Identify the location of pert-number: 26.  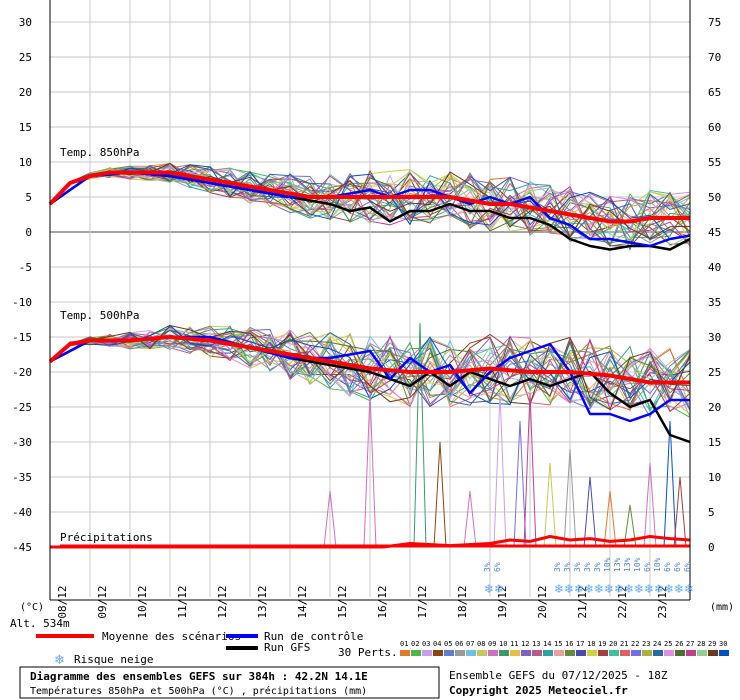
(679, 644).